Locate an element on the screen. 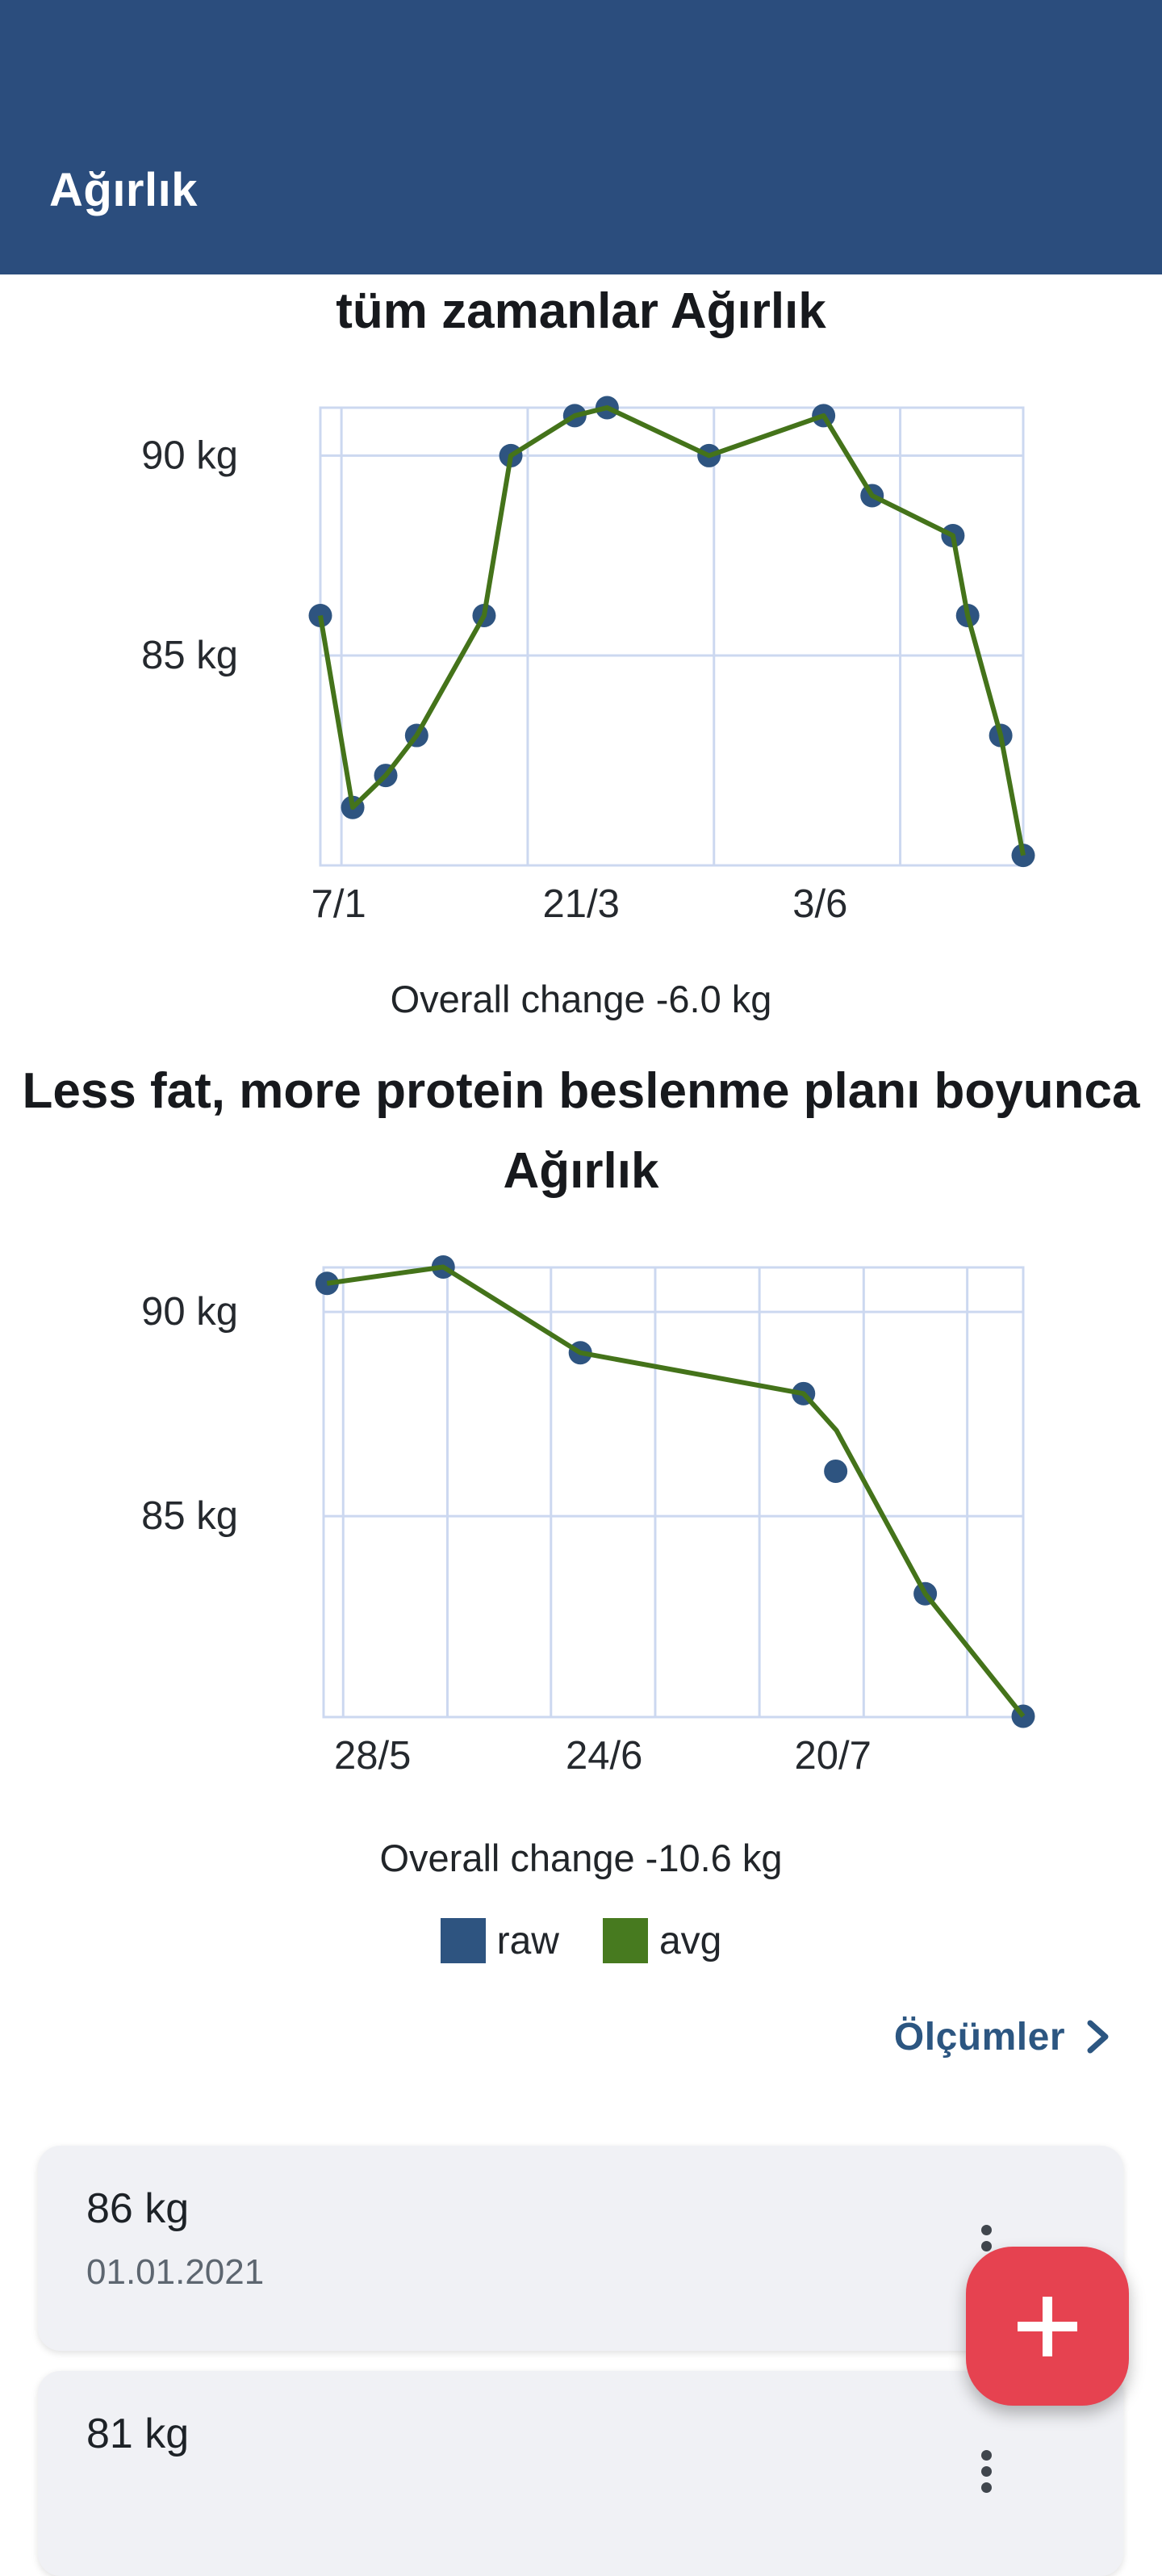 Image resolution: width=1162 pixels, height=2576 pixels. measurement-value: 86 kg is located at coordinates (138, 2208).